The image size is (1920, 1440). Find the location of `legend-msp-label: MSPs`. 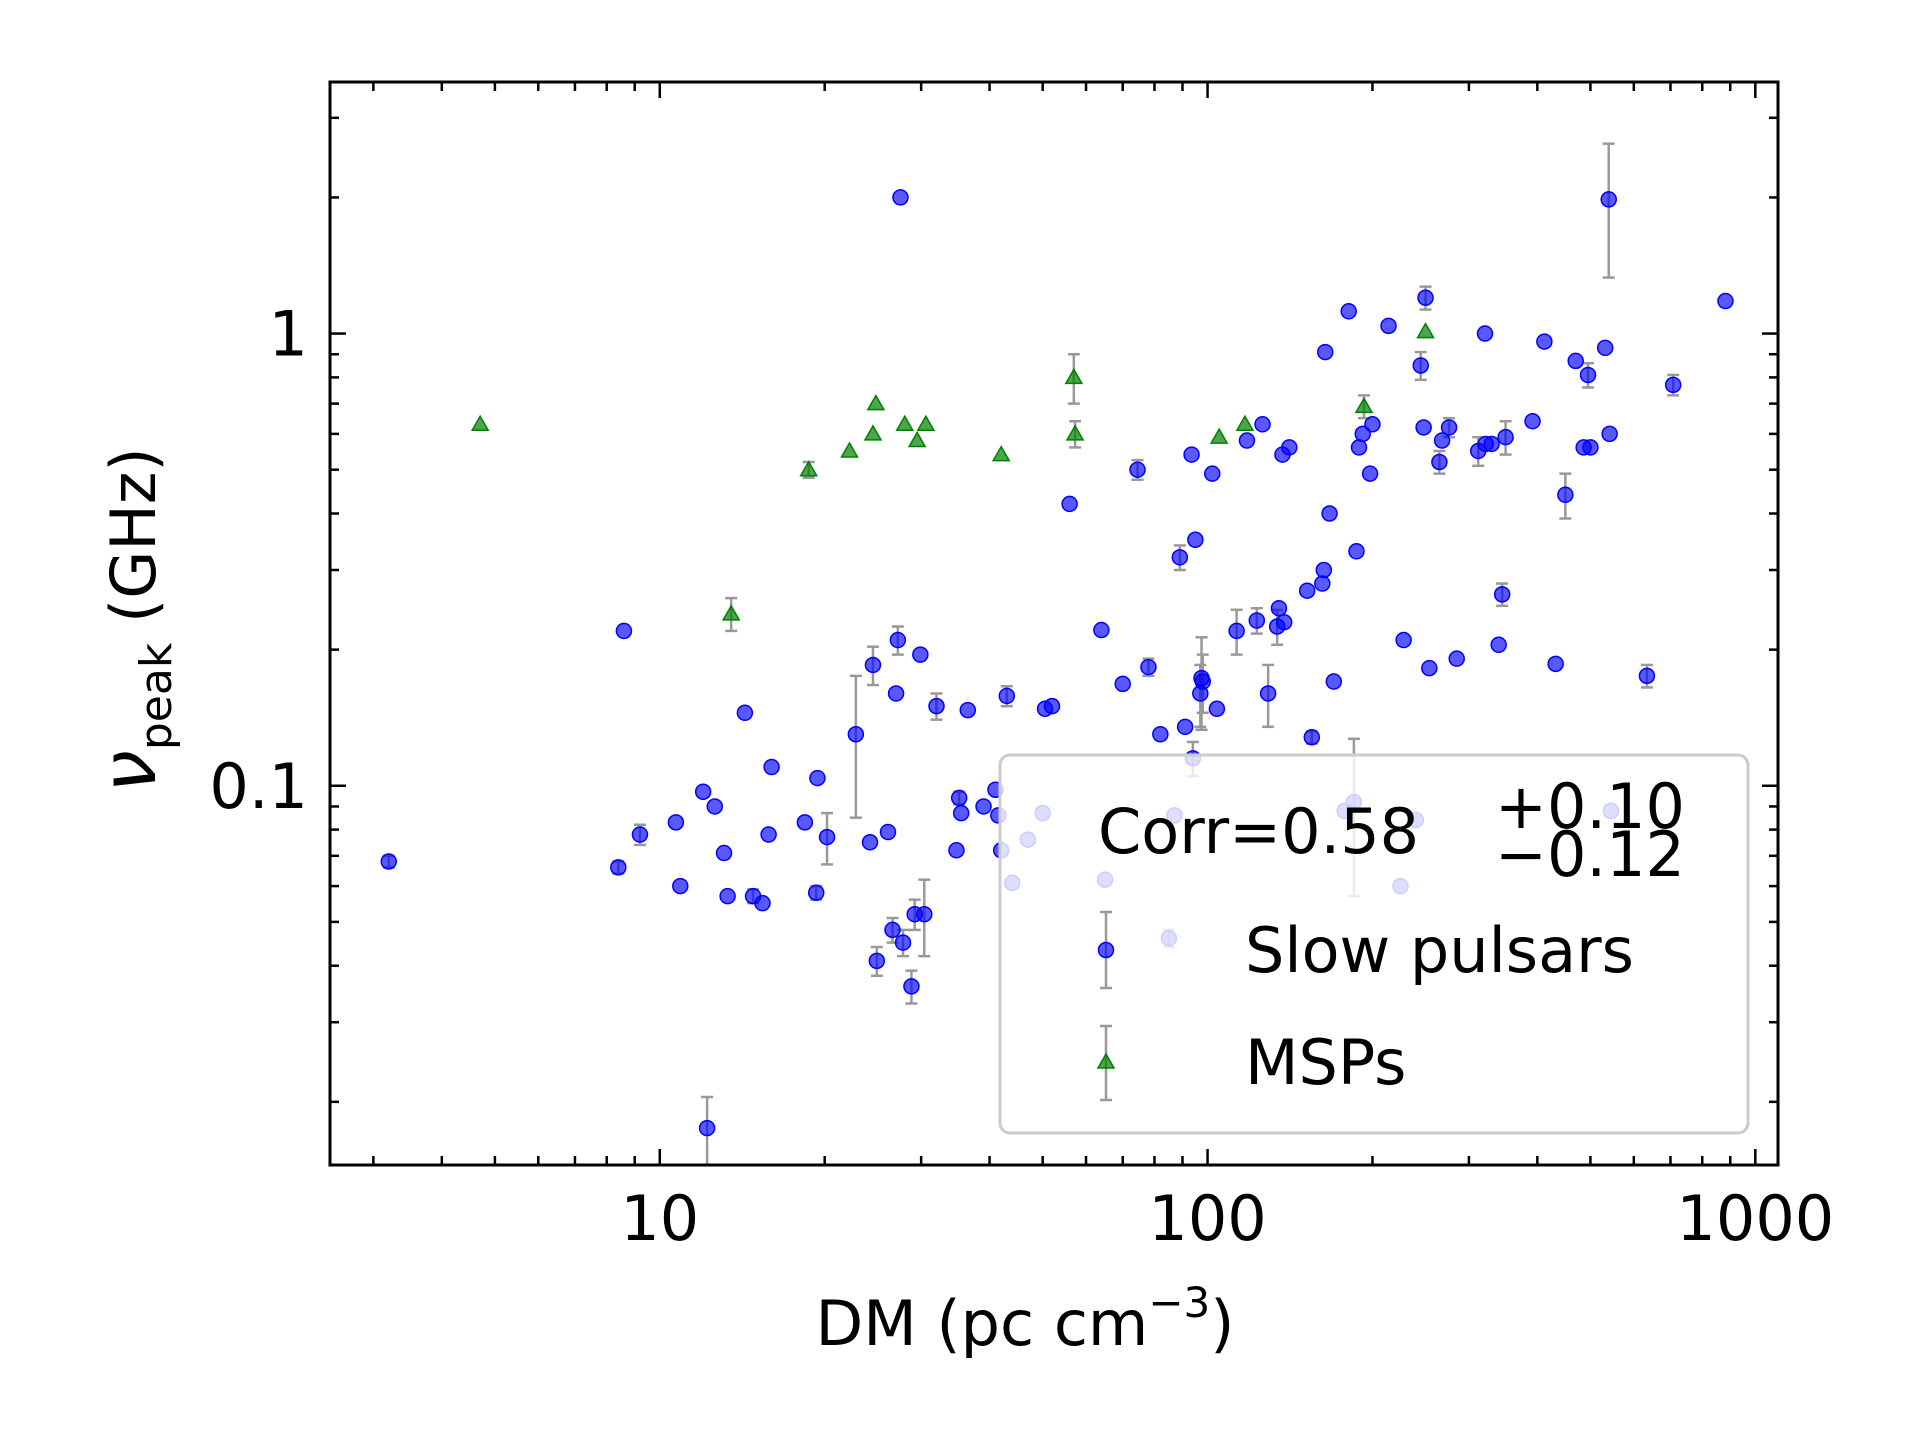

legend-msp-label: MSPs is located at coordinates (1325, 1062).